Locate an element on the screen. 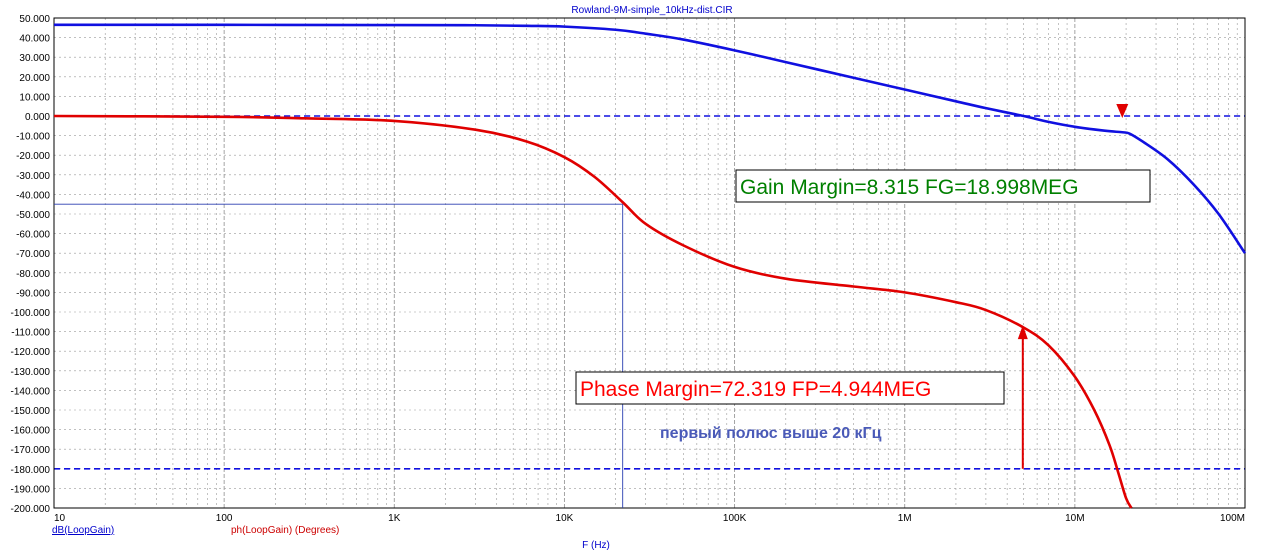 This screenshot has height=557, width=1268. y-tick-label: 20.000 is located at coordinates (34, 78).